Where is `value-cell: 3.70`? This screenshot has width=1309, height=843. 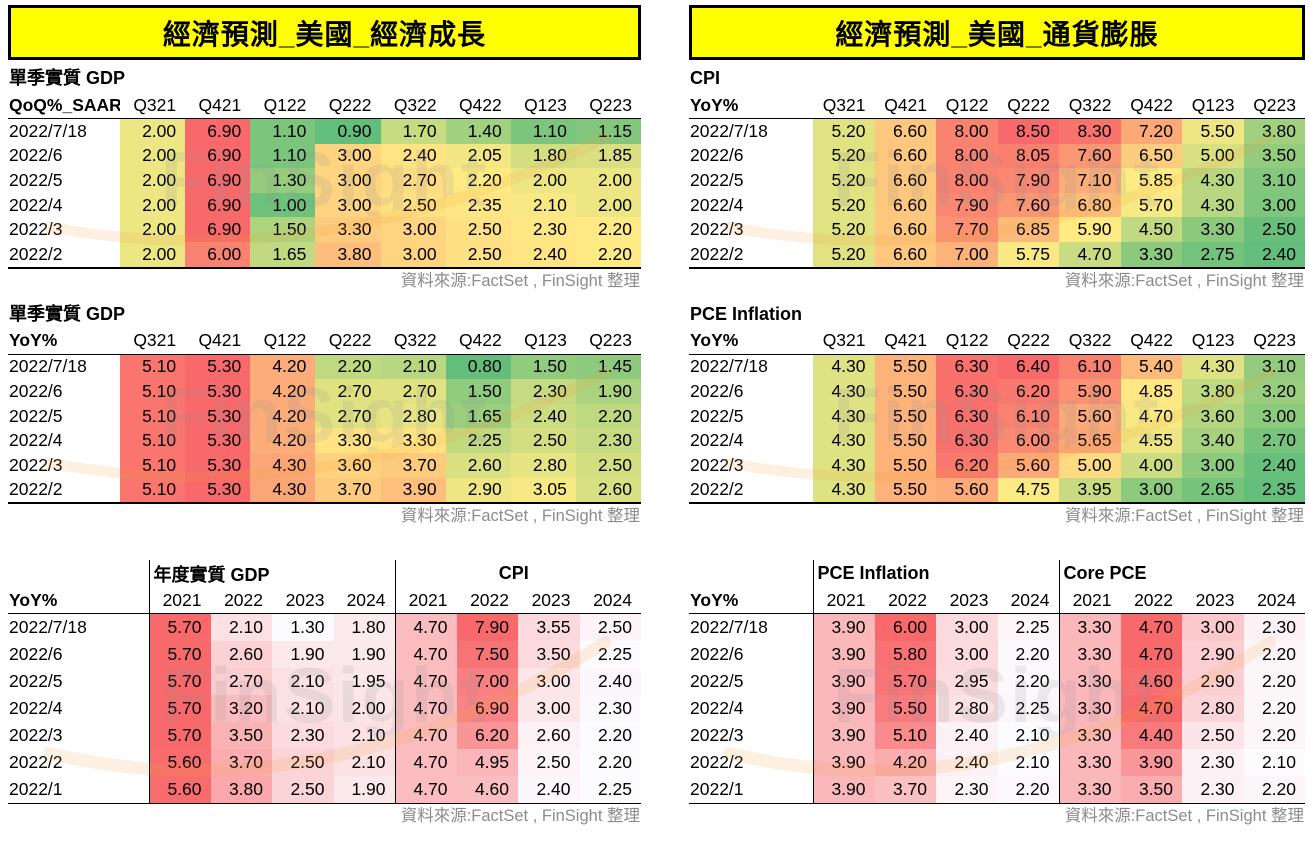
value-cell: 3.70 is located at coordinates (413, 465).